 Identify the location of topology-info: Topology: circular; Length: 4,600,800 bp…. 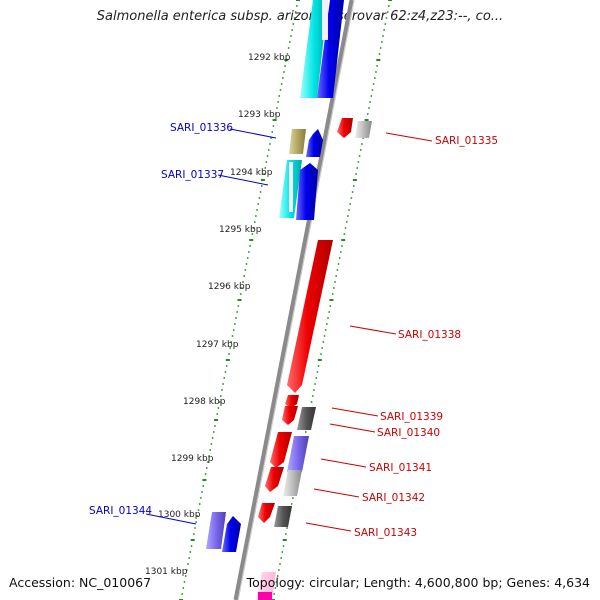
(418, 582).